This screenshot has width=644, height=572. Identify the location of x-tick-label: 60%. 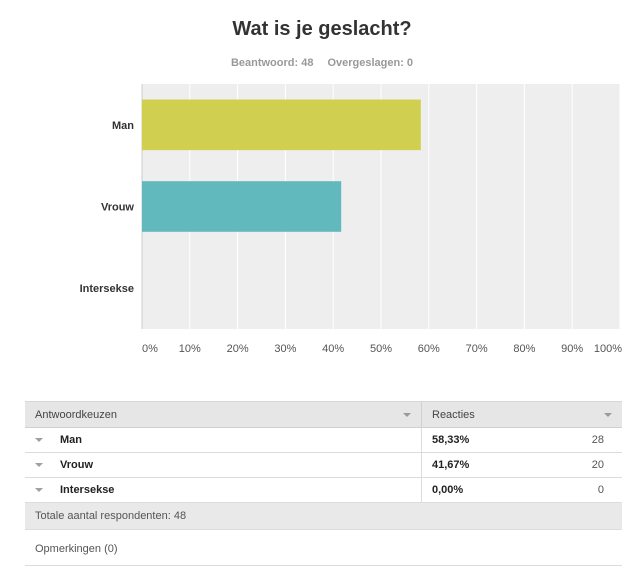
(429, 349).